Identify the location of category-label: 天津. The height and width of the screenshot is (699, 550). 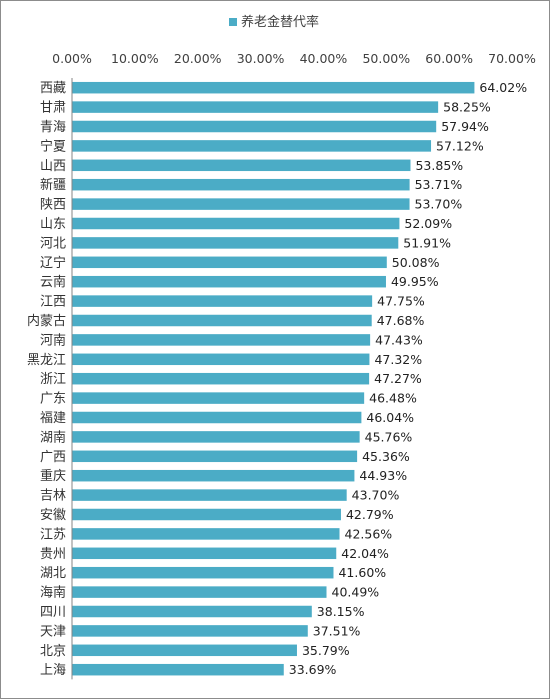
(53, 631).